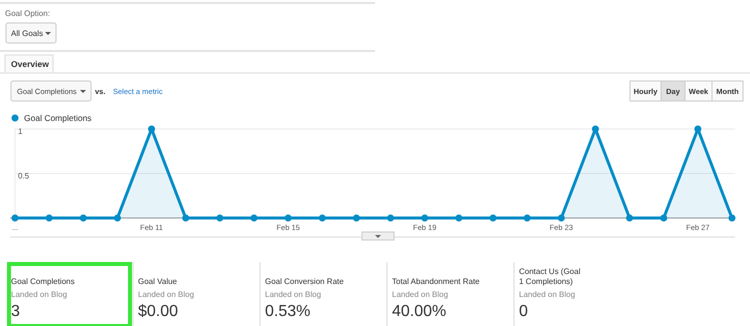 The image size is (750, 326). Describe the element at coordinates (24, 176) in the screenshot. I see `y-tick-label: 0.5` at that location.